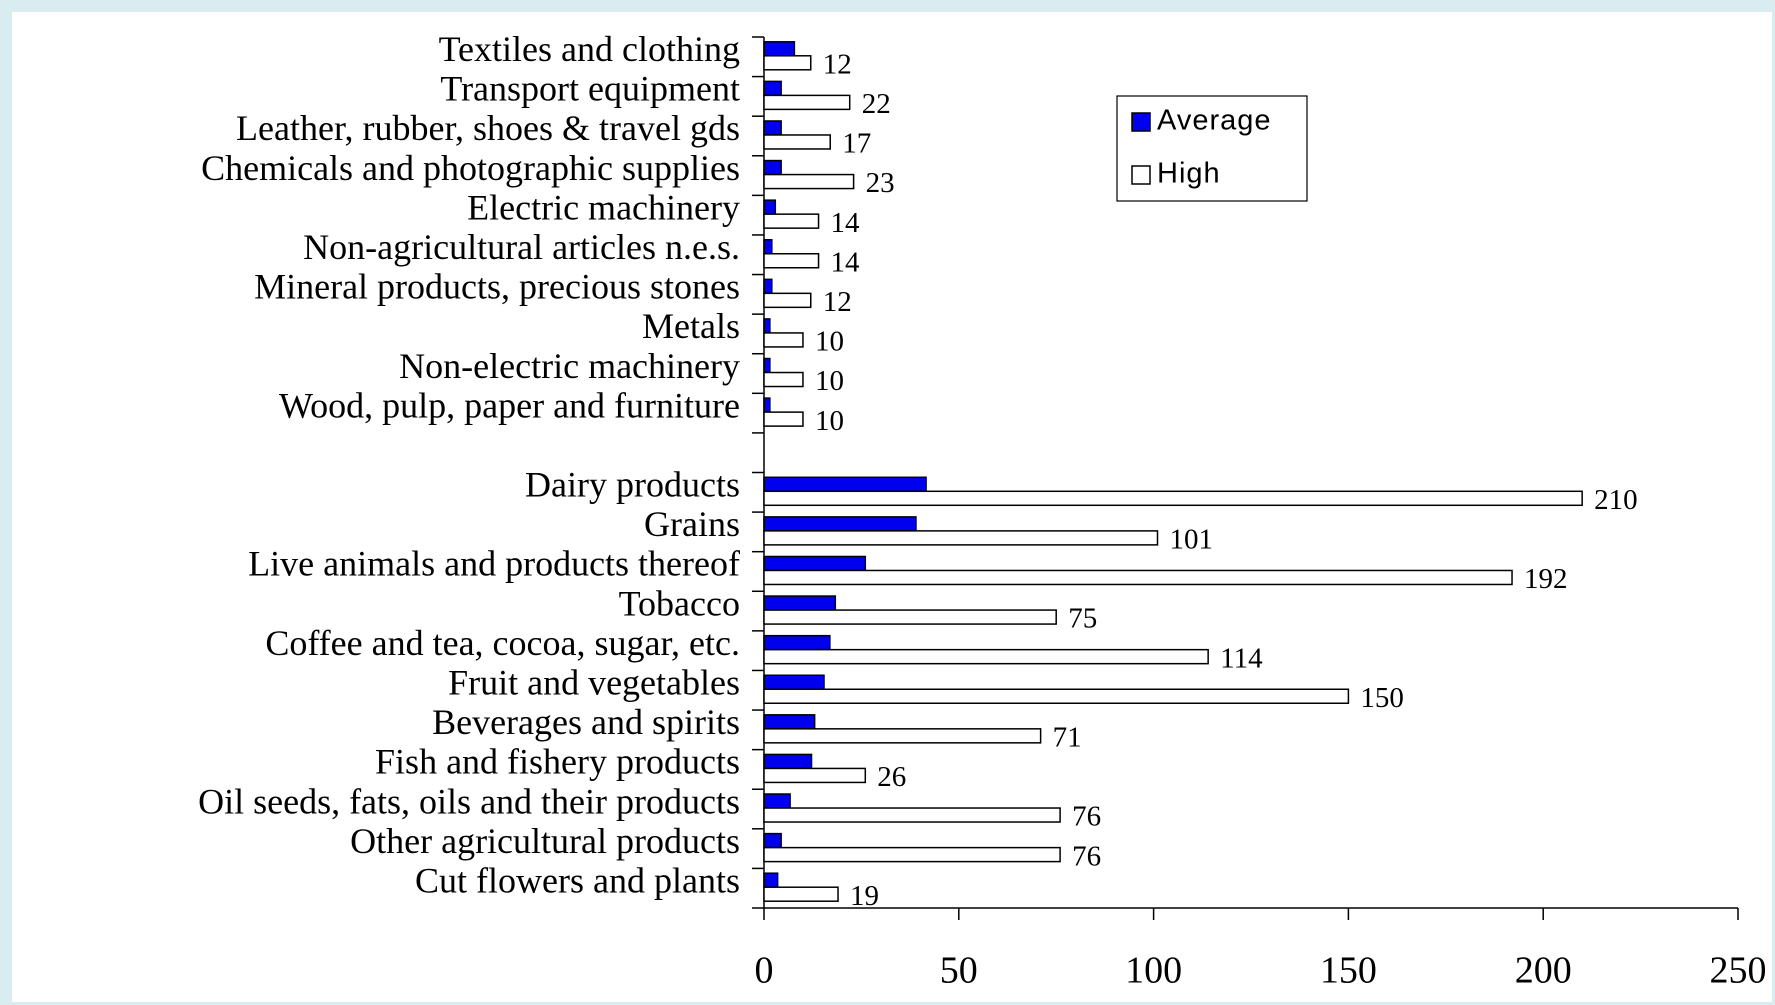  Describe the element at coordinates (1153, 971) in the screenshot. I see `x-tick-label: 100` at that location.